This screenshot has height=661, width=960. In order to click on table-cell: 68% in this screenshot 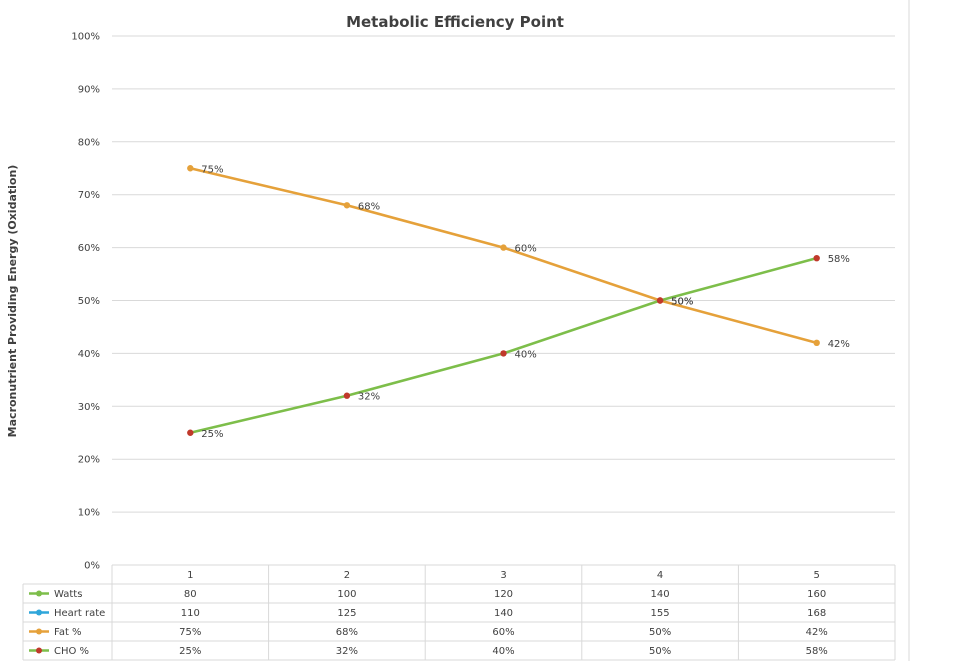, I will do `click(347, 632)`.